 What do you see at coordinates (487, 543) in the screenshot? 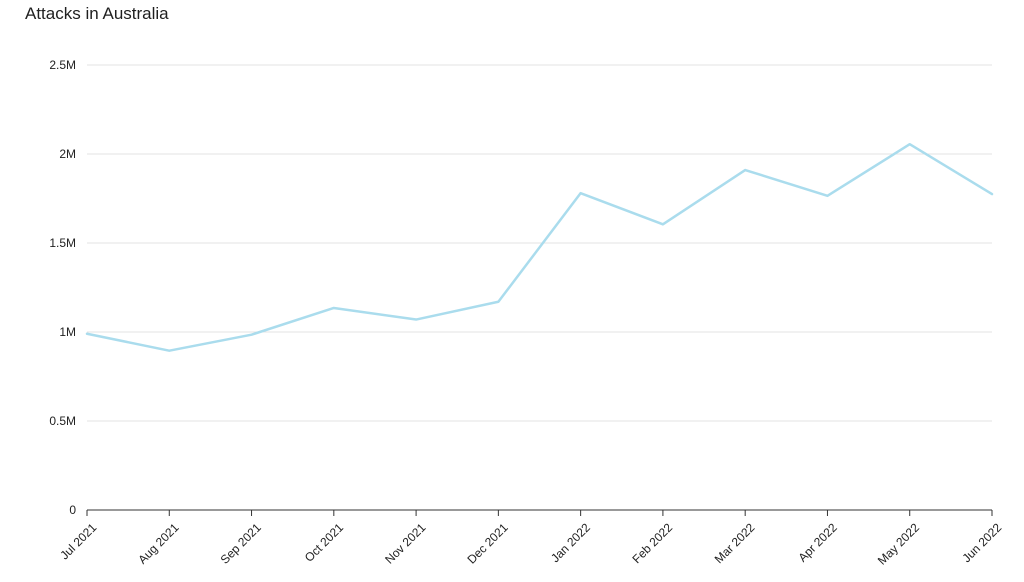
I see `x-tick-label: Dec 2021` at bounding box center [487, 543].